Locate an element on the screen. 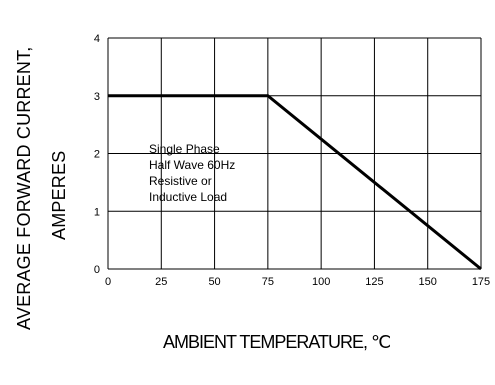 Image resolution: width=495 pixels, height=385 pixels. x-tick-label: 175 is located at coordinates (481, 282).